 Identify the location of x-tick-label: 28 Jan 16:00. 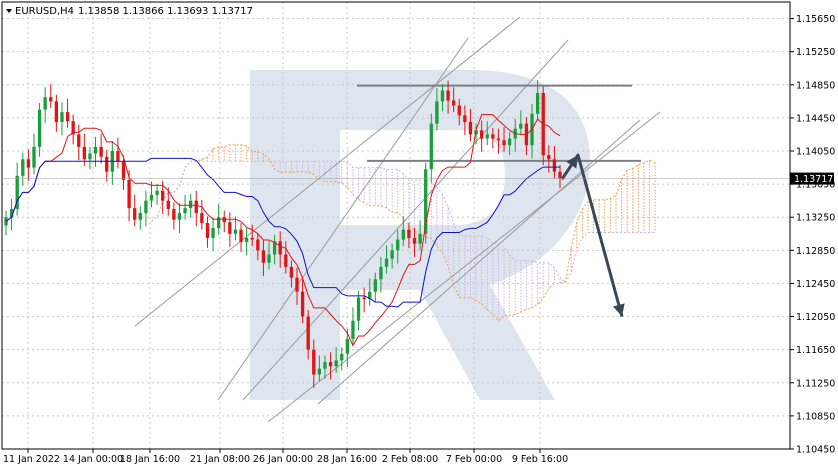
(347, 459).